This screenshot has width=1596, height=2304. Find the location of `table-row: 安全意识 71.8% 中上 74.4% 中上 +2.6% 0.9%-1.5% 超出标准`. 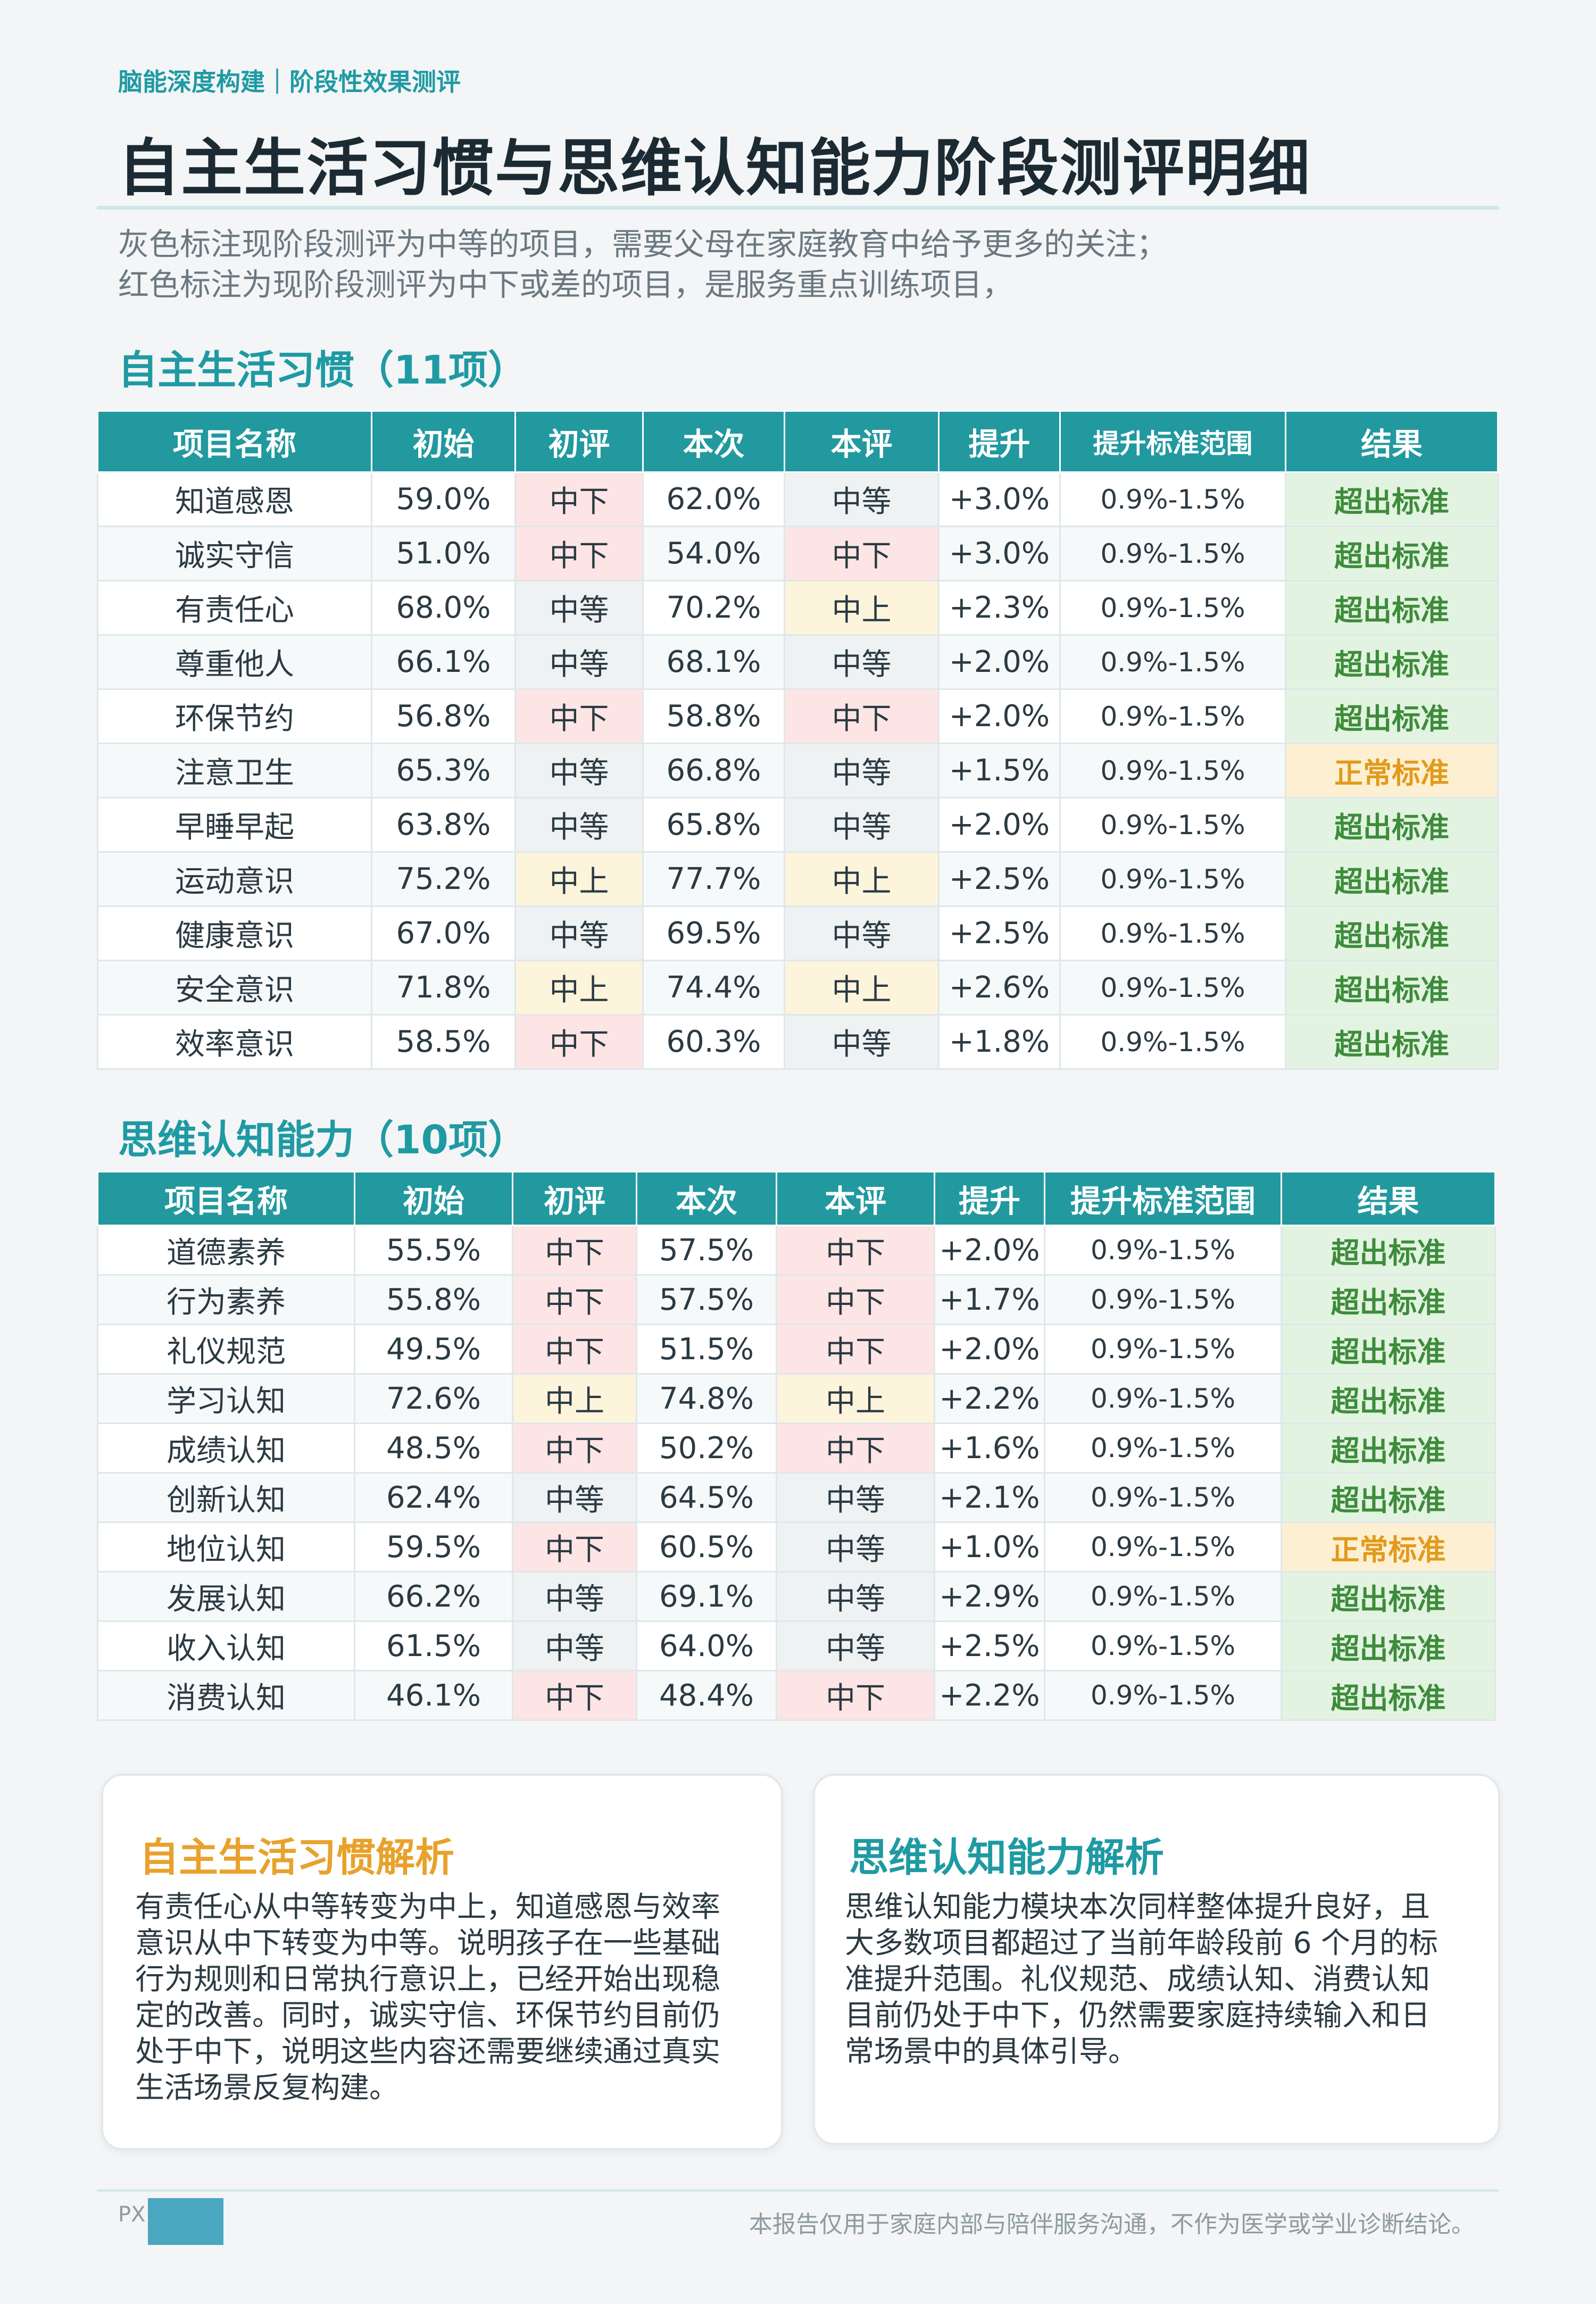

table-row: 安全意识 71.8% 中上 74.4% 中上 +2.6% 0.9%-1.5% 超出标准 is located at coordinates (798, 988).